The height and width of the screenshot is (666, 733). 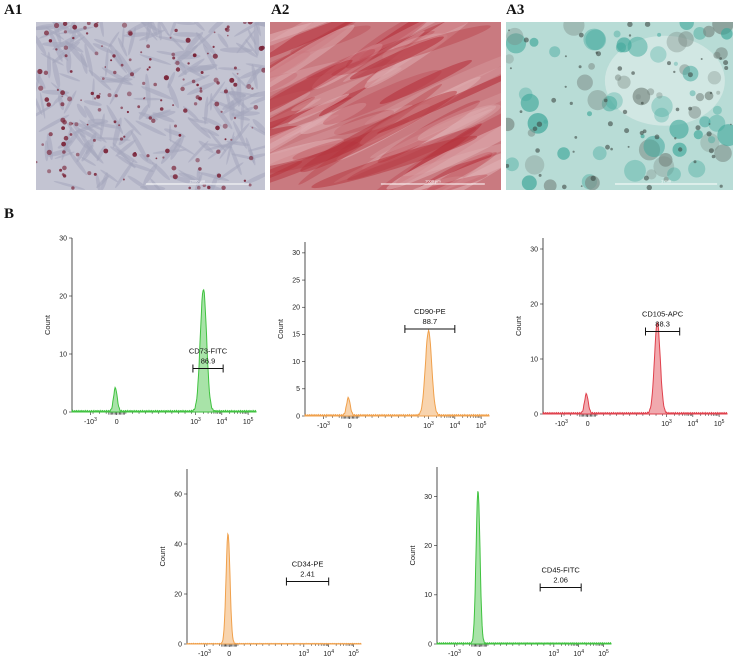 I want to click on histogram-cd34: 0 20 40 60 Count -103 0 10³ 10⁴ 10⁵ CD34-PE 2.41, so click(x=263, y=564).